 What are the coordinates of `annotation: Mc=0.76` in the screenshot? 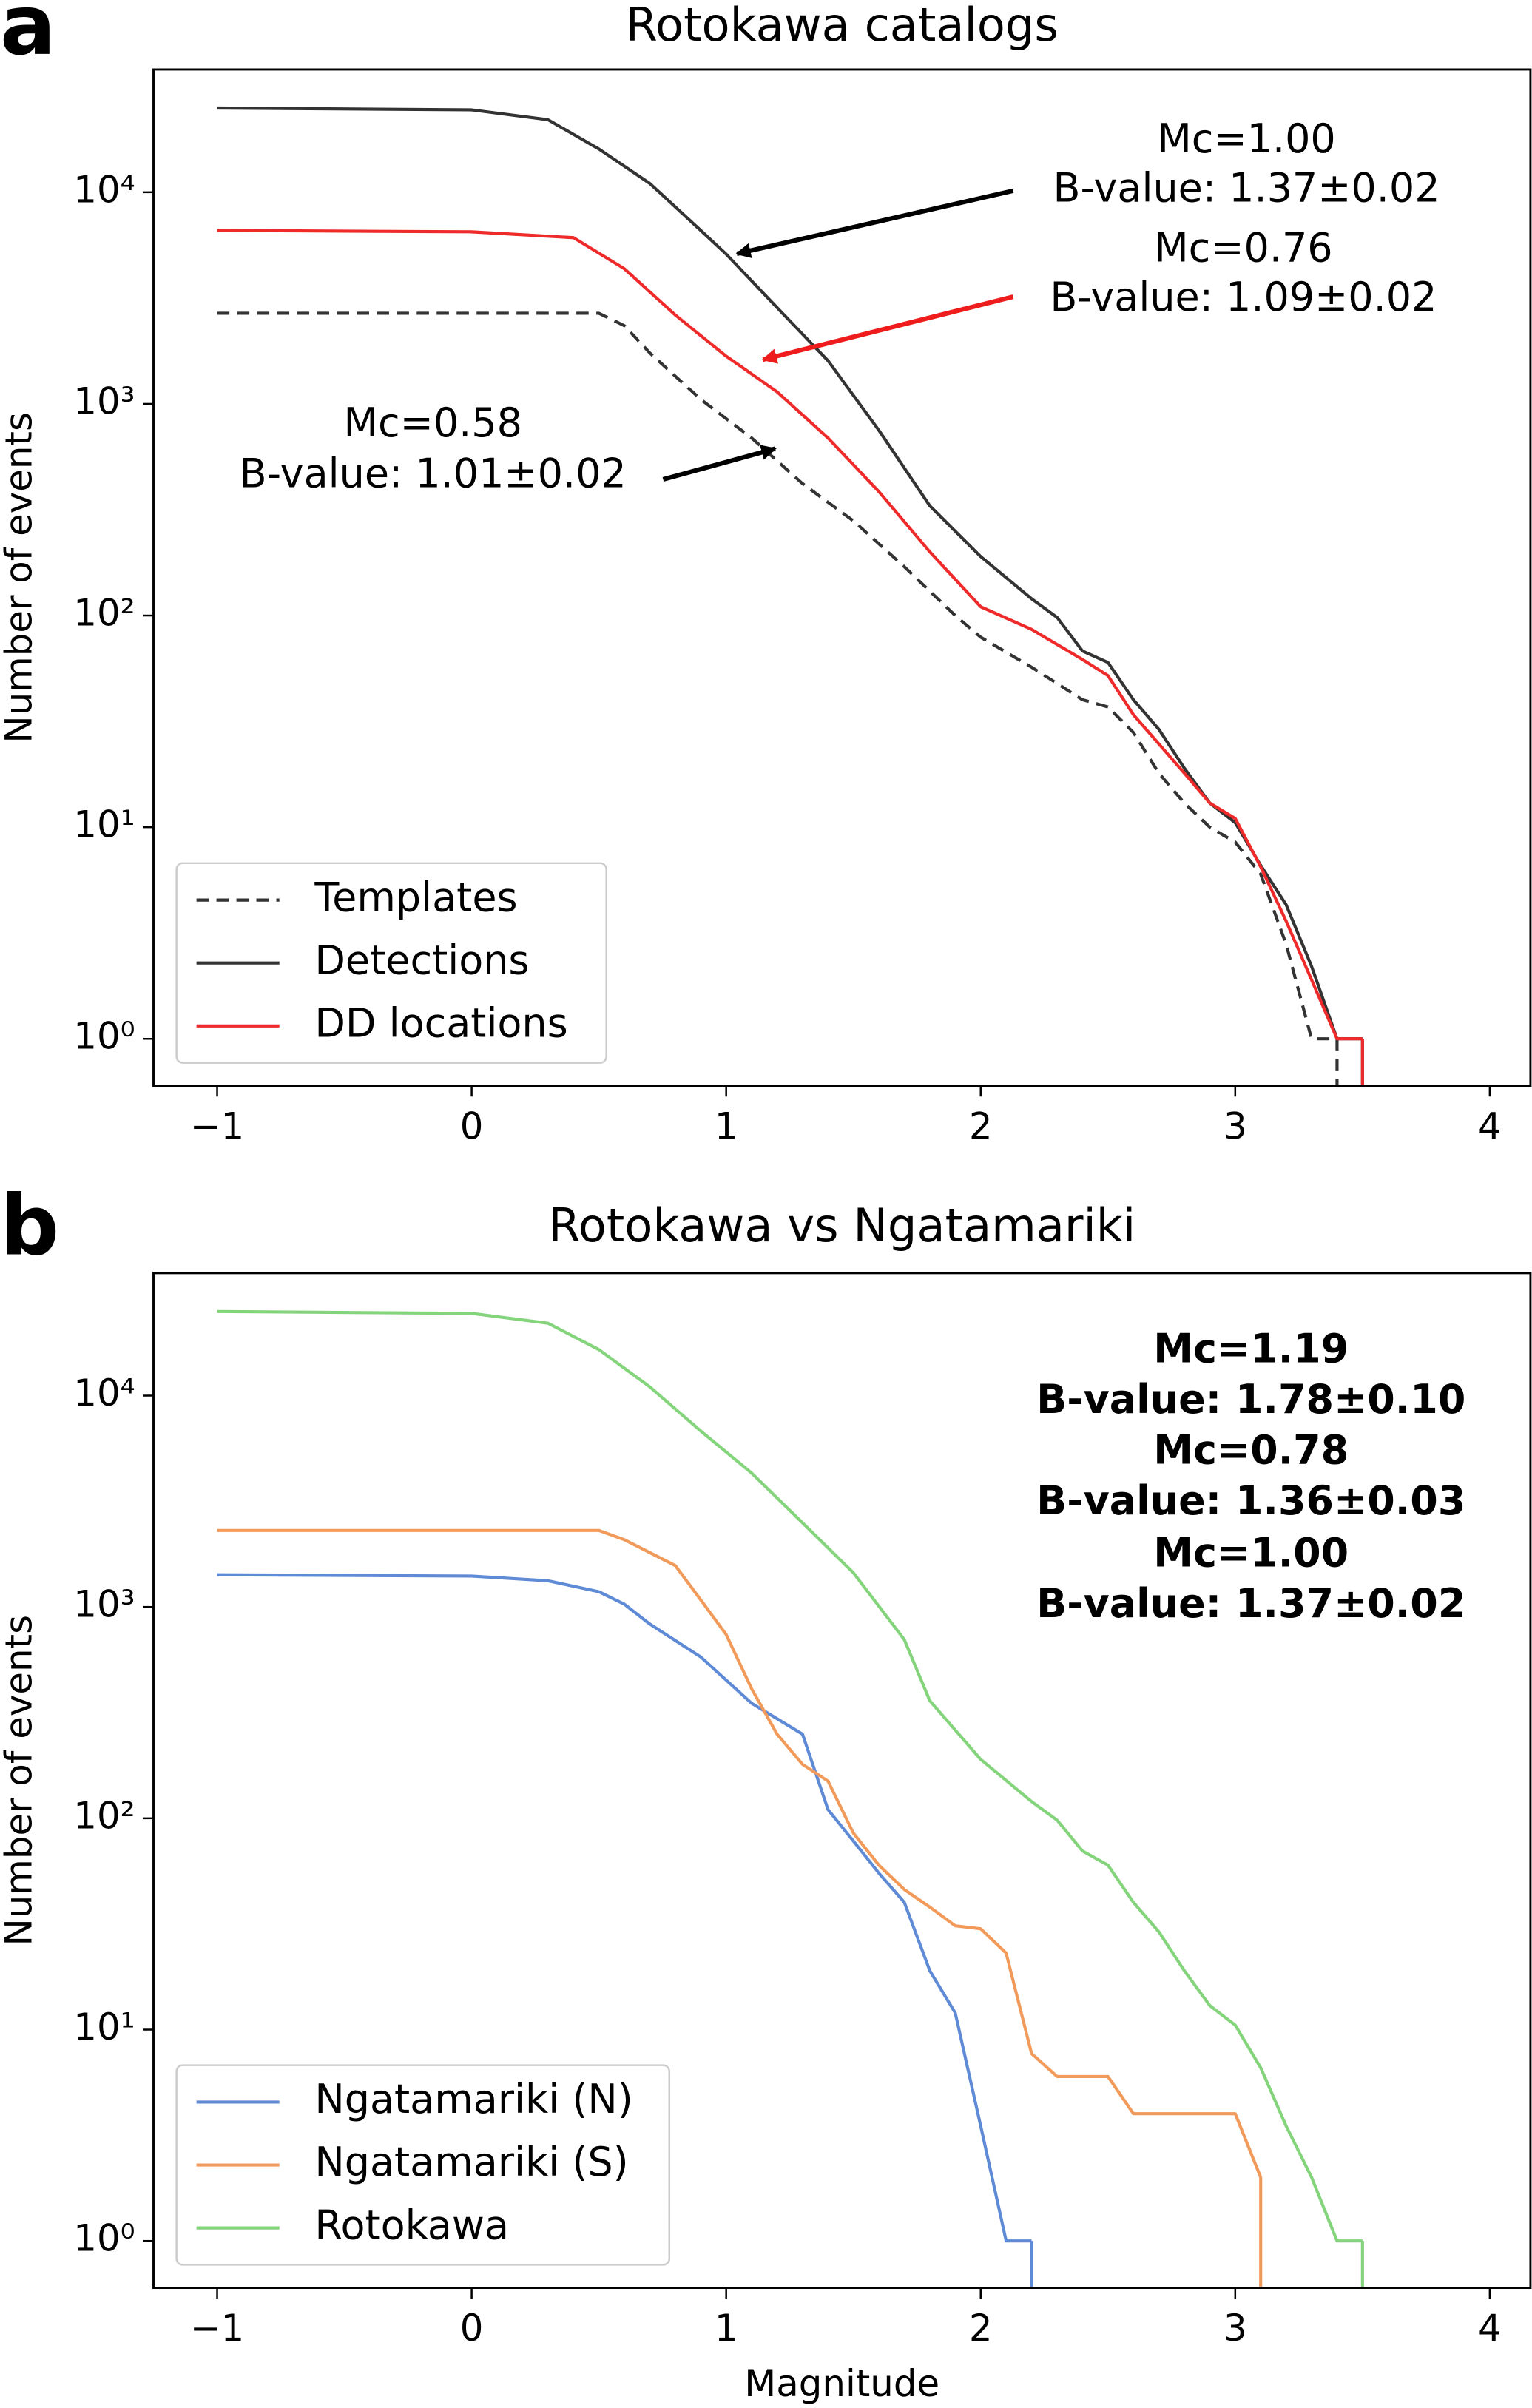 It's located at (1243, 247).